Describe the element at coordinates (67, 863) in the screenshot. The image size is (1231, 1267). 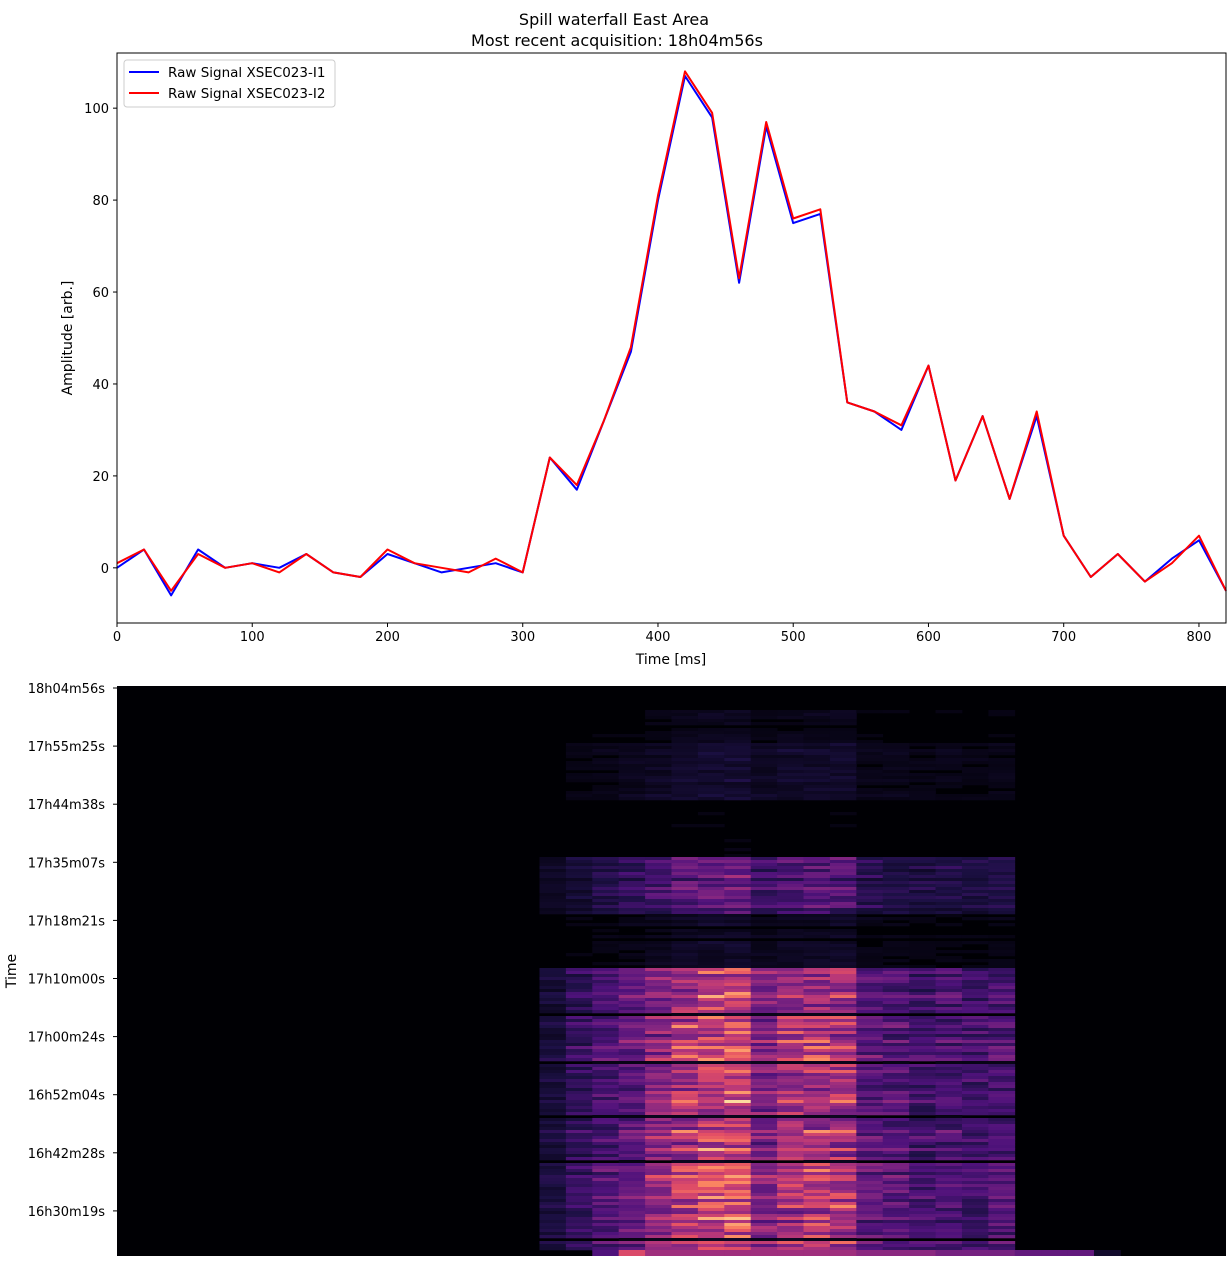
I see `heatmap-y-tick-label: 17h35m07s` at that location.